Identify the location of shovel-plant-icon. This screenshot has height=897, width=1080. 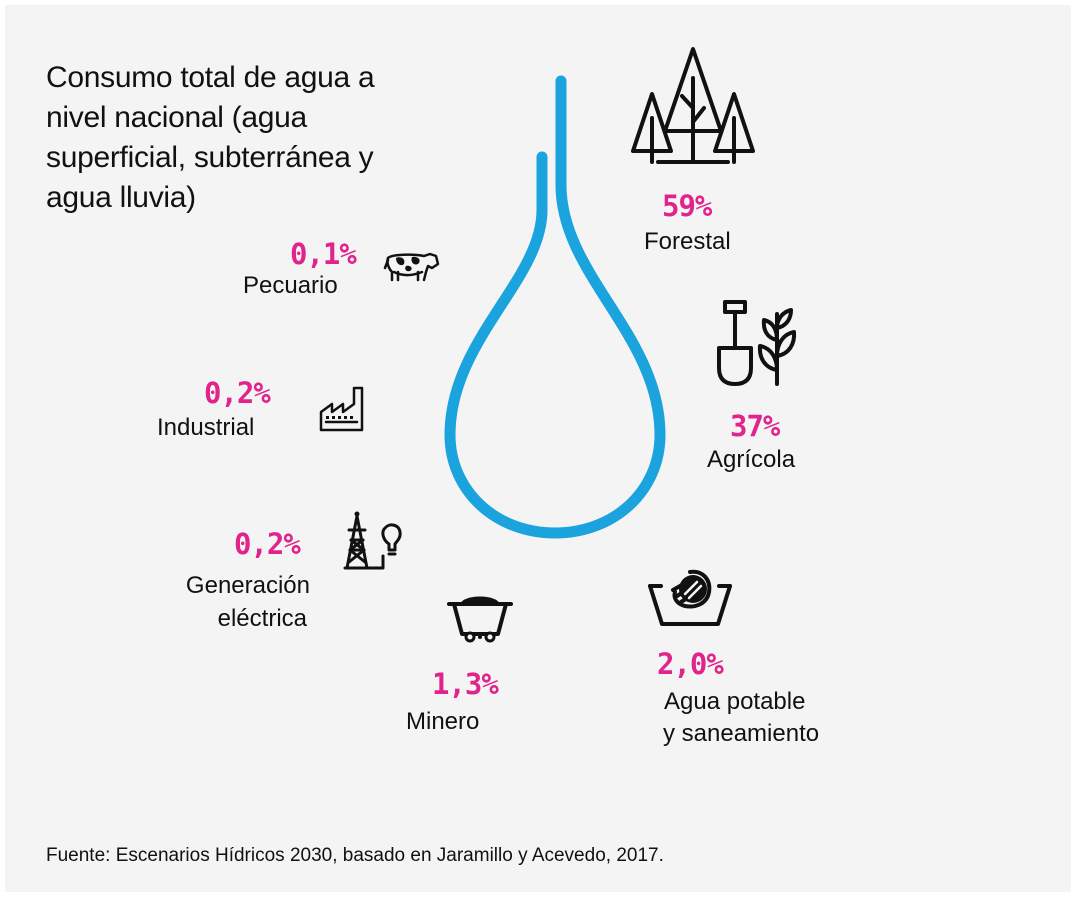
(757, 343).